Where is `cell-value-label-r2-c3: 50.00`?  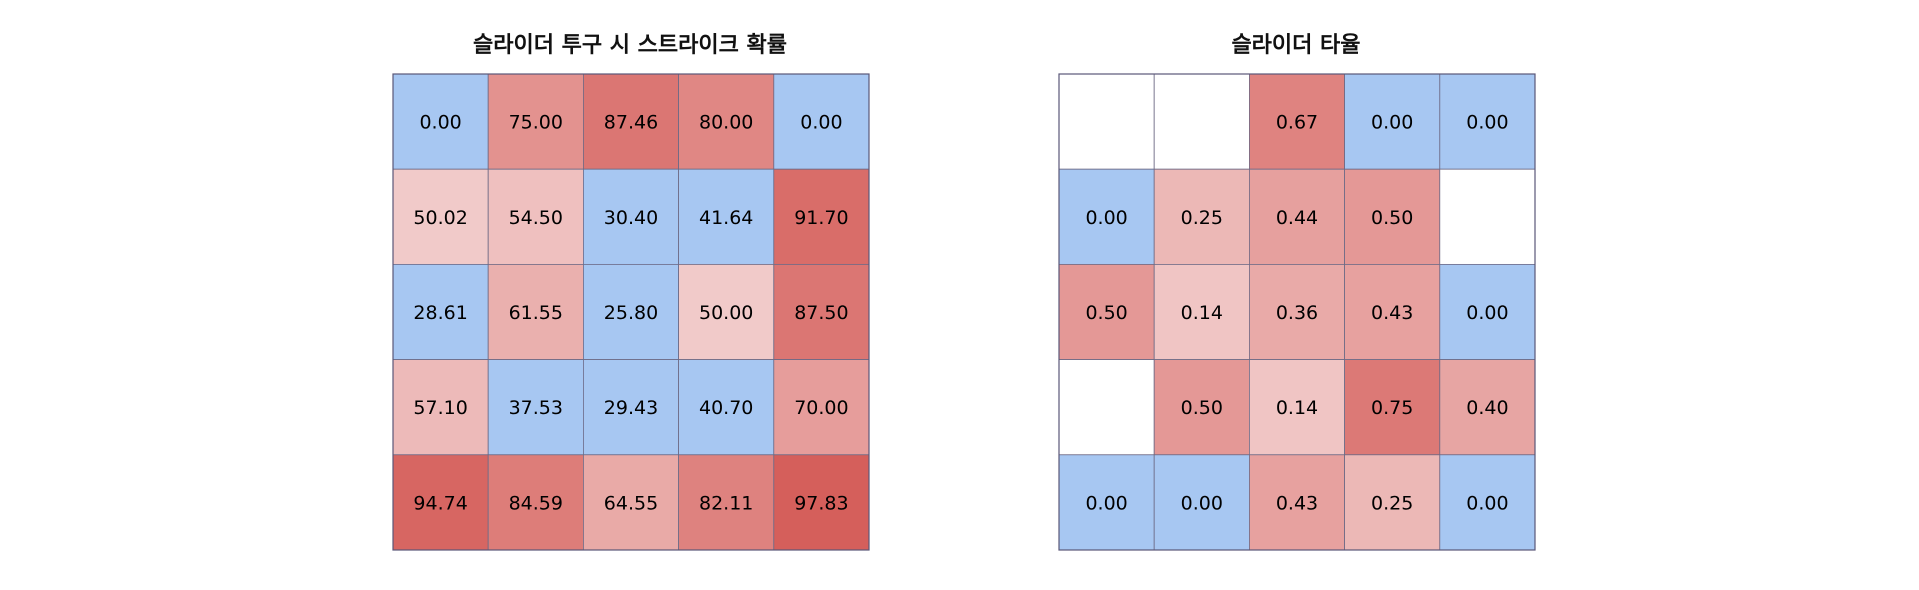
cell-value-label-r2-c3: 50.00 is located at coordinates (726, 313).